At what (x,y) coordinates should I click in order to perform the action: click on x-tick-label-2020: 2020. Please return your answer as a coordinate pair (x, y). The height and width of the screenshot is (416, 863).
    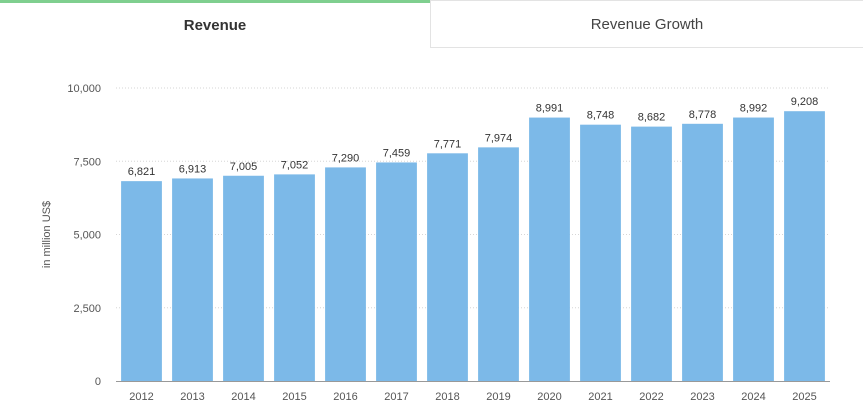
    Looking at the image, I should click on (549, 397).